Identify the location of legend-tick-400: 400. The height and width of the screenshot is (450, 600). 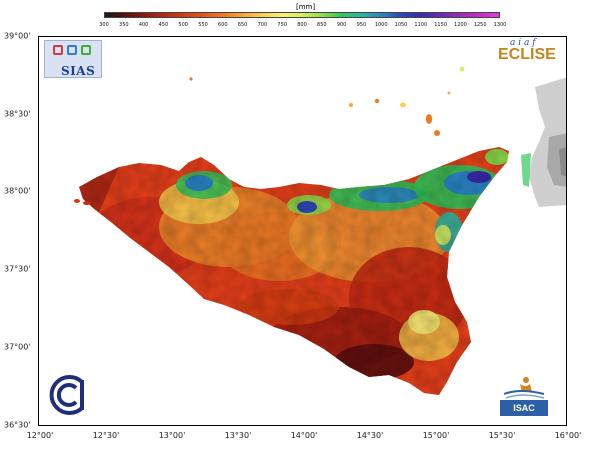
(143, 25).